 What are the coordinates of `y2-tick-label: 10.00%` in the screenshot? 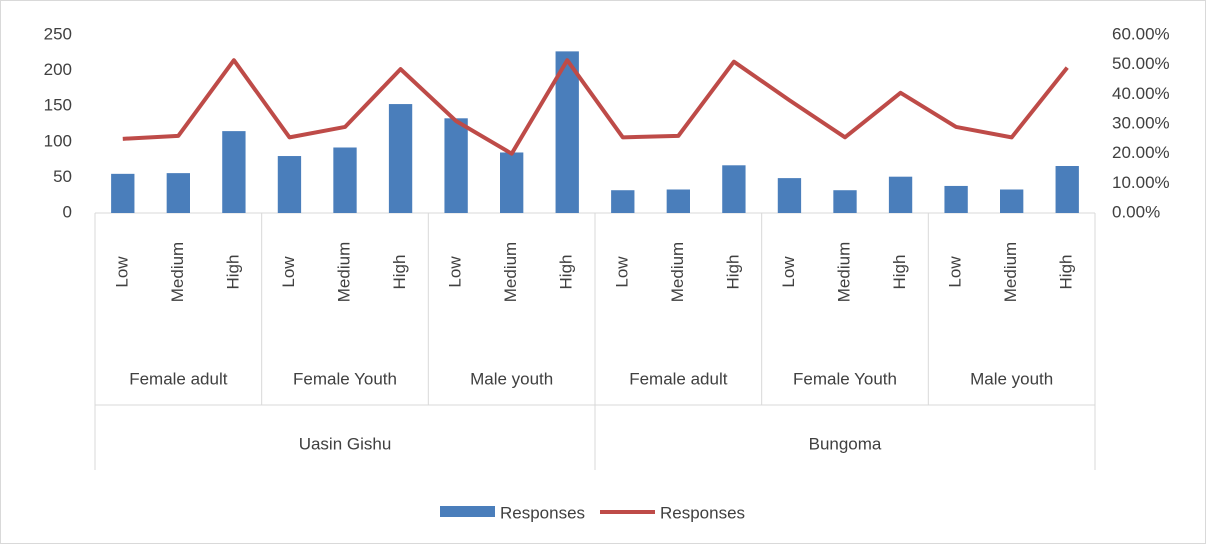 It's located at (1141, 182).